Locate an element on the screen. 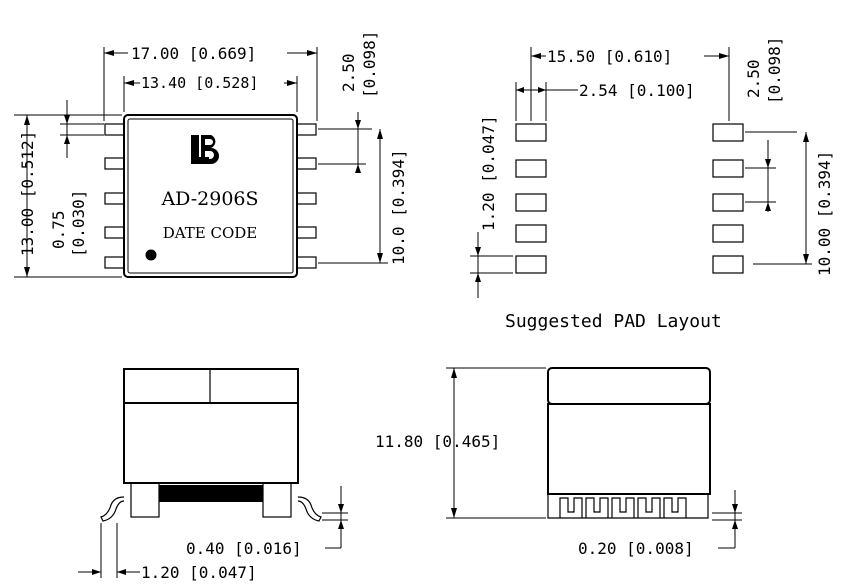 Image resolution: width=842 pixels, height=585 pixels. dim-pin-pitch is located at coordinates (345, 142).